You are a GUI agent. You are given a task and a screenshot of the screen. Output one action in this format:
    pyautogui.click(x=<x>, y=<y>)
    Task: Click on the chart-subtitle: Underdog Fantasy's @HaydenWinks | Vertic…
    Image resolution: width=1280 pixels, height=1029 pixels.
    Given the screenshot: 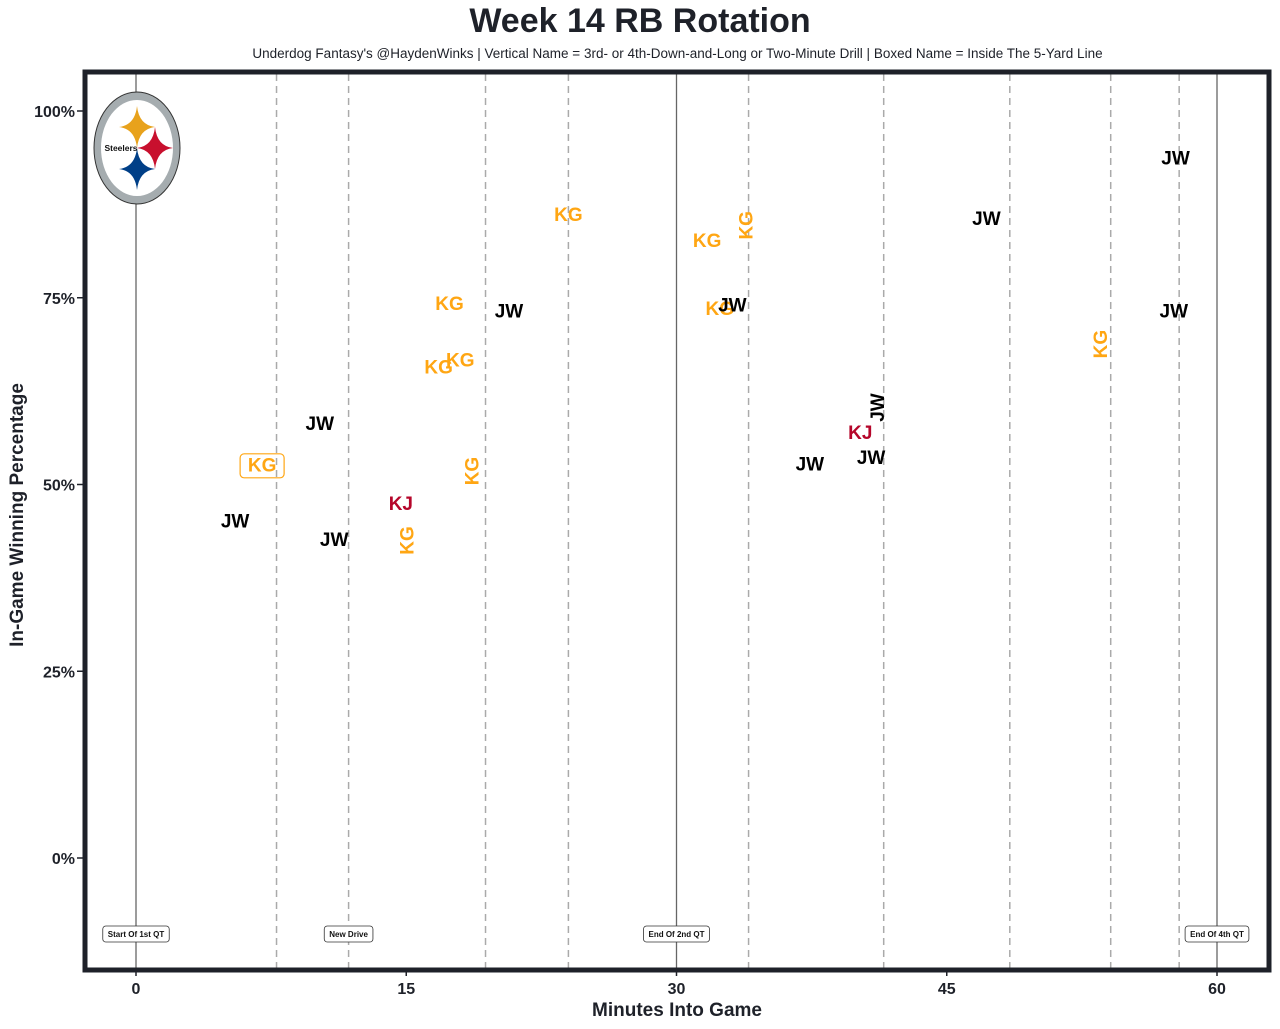 What is the action you would take?
    pyautogui.click(x=677, y=53)
    